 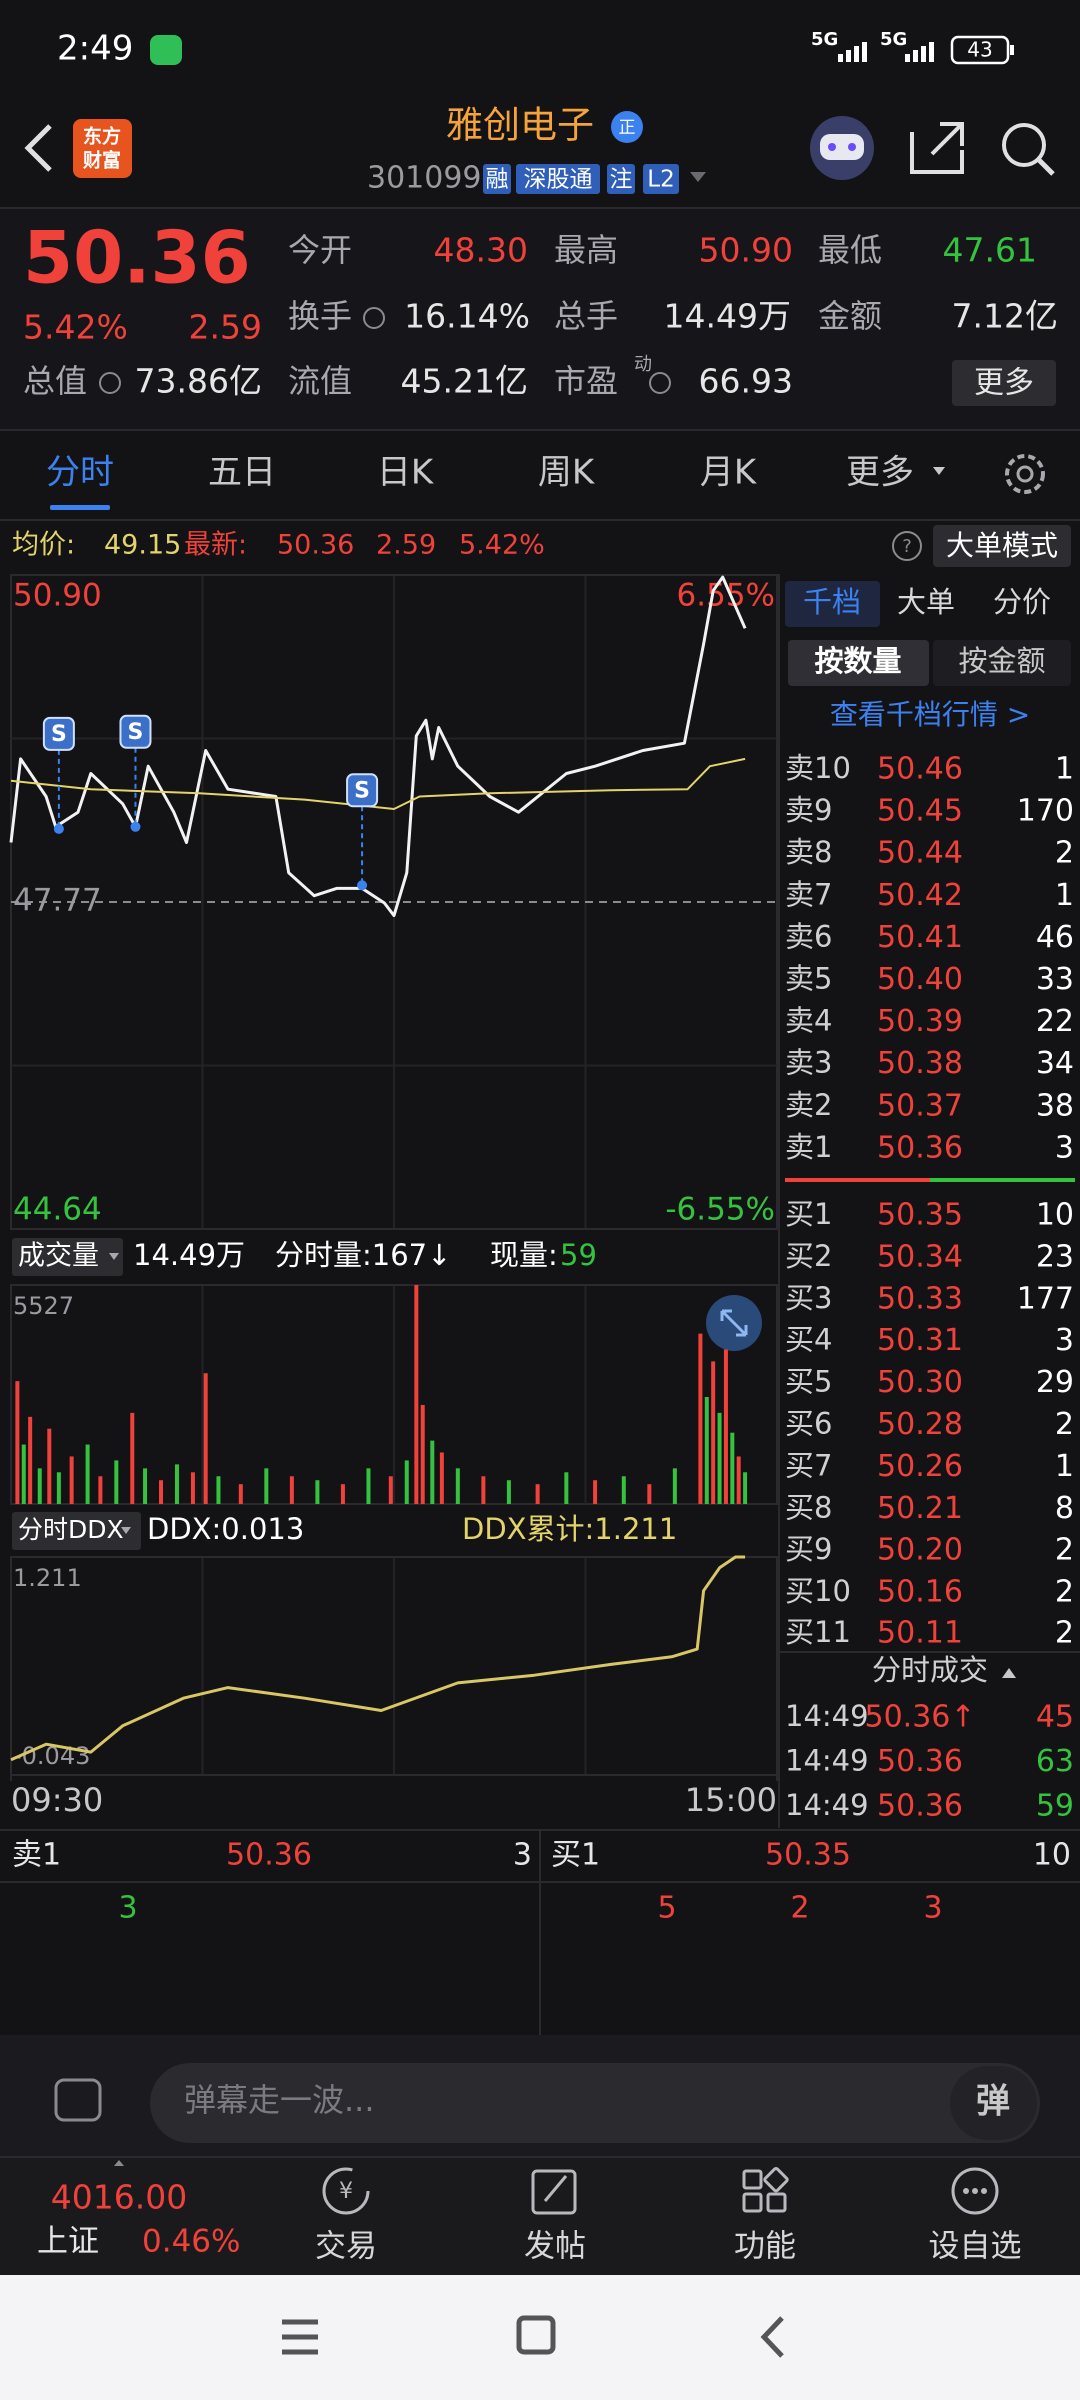 I want to click on index-name: 上证, so click(x=68, y=2242).